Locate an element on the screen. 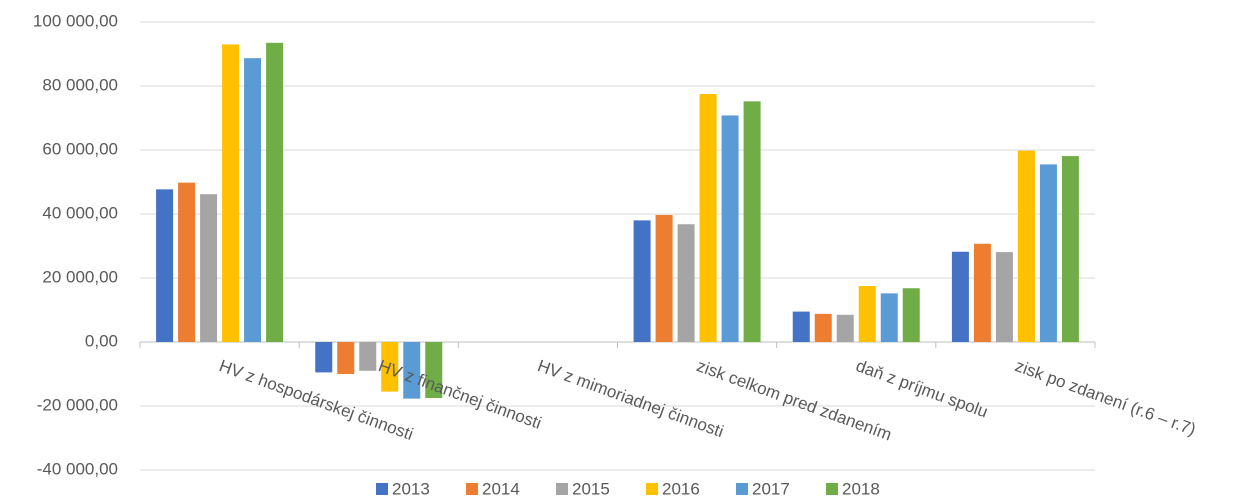 The width and height of the screenshot is (1248, 499). x-tick-label: zisk po zdanení (r.6 – r.7) is located at coordinates (1106, 397).